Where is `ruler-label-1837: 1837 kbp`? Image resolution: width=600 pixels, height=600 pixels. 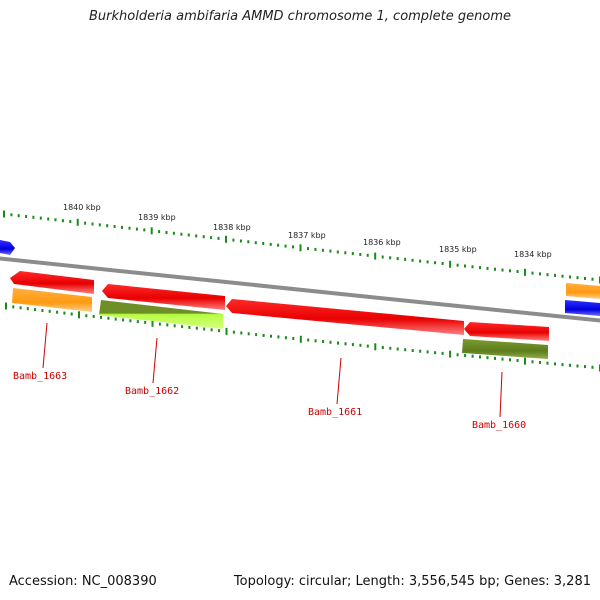 ruler-label-1837: 1837 kbp is located at coordinates (307, 235).